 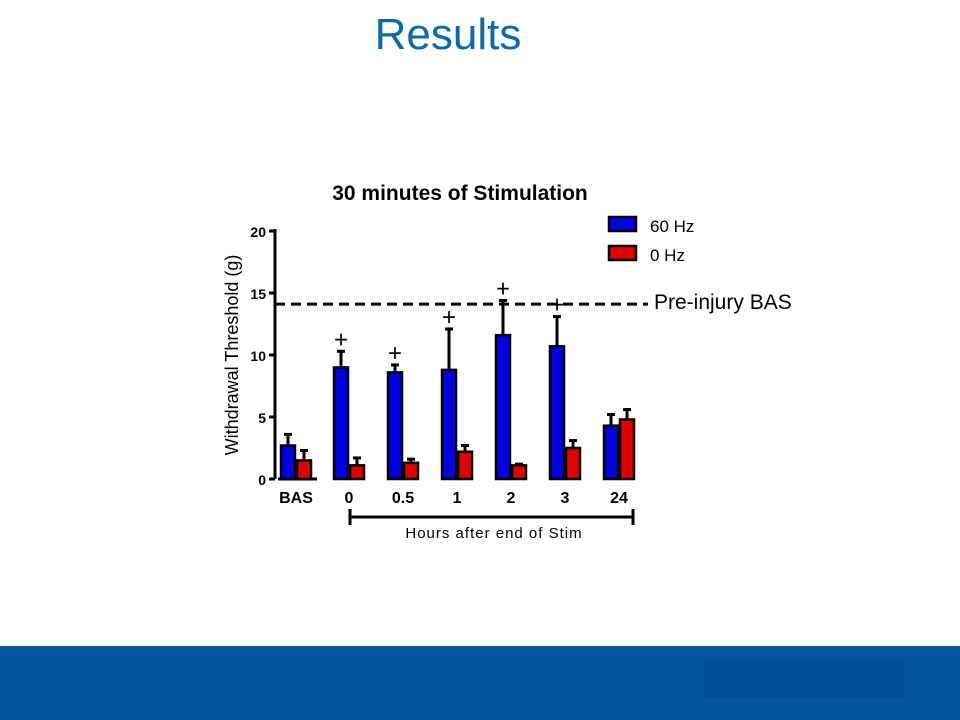 I want to click on y-axis-label: Withdrawal Threshold (g), so click(x=232, y=355).